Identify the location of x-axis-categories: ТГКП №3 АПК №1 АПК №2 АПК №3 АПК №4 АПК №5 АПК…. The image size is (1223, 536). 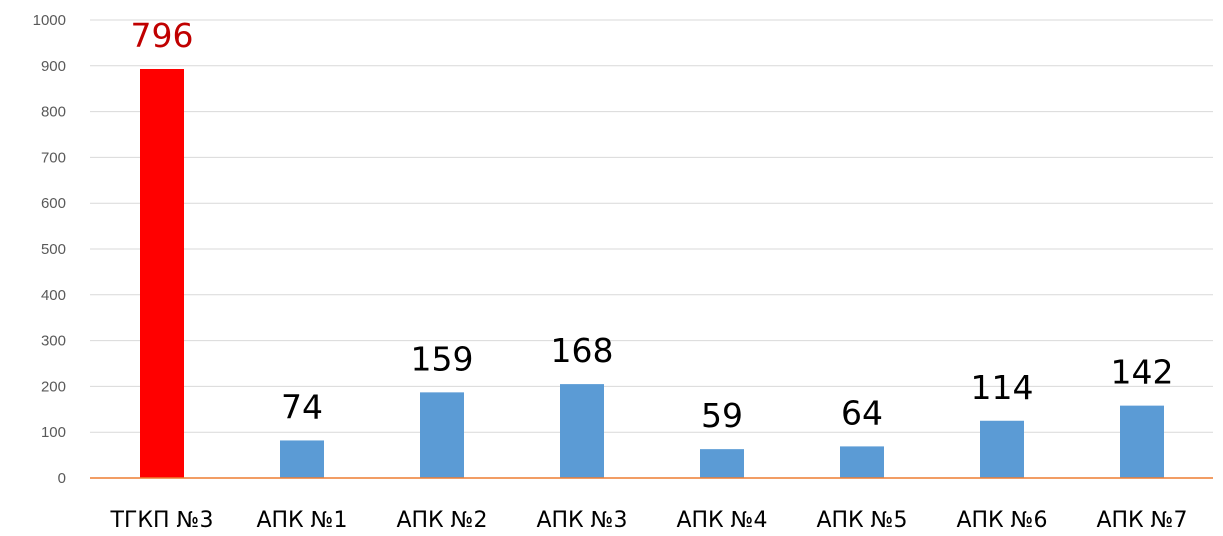
(649, 520).